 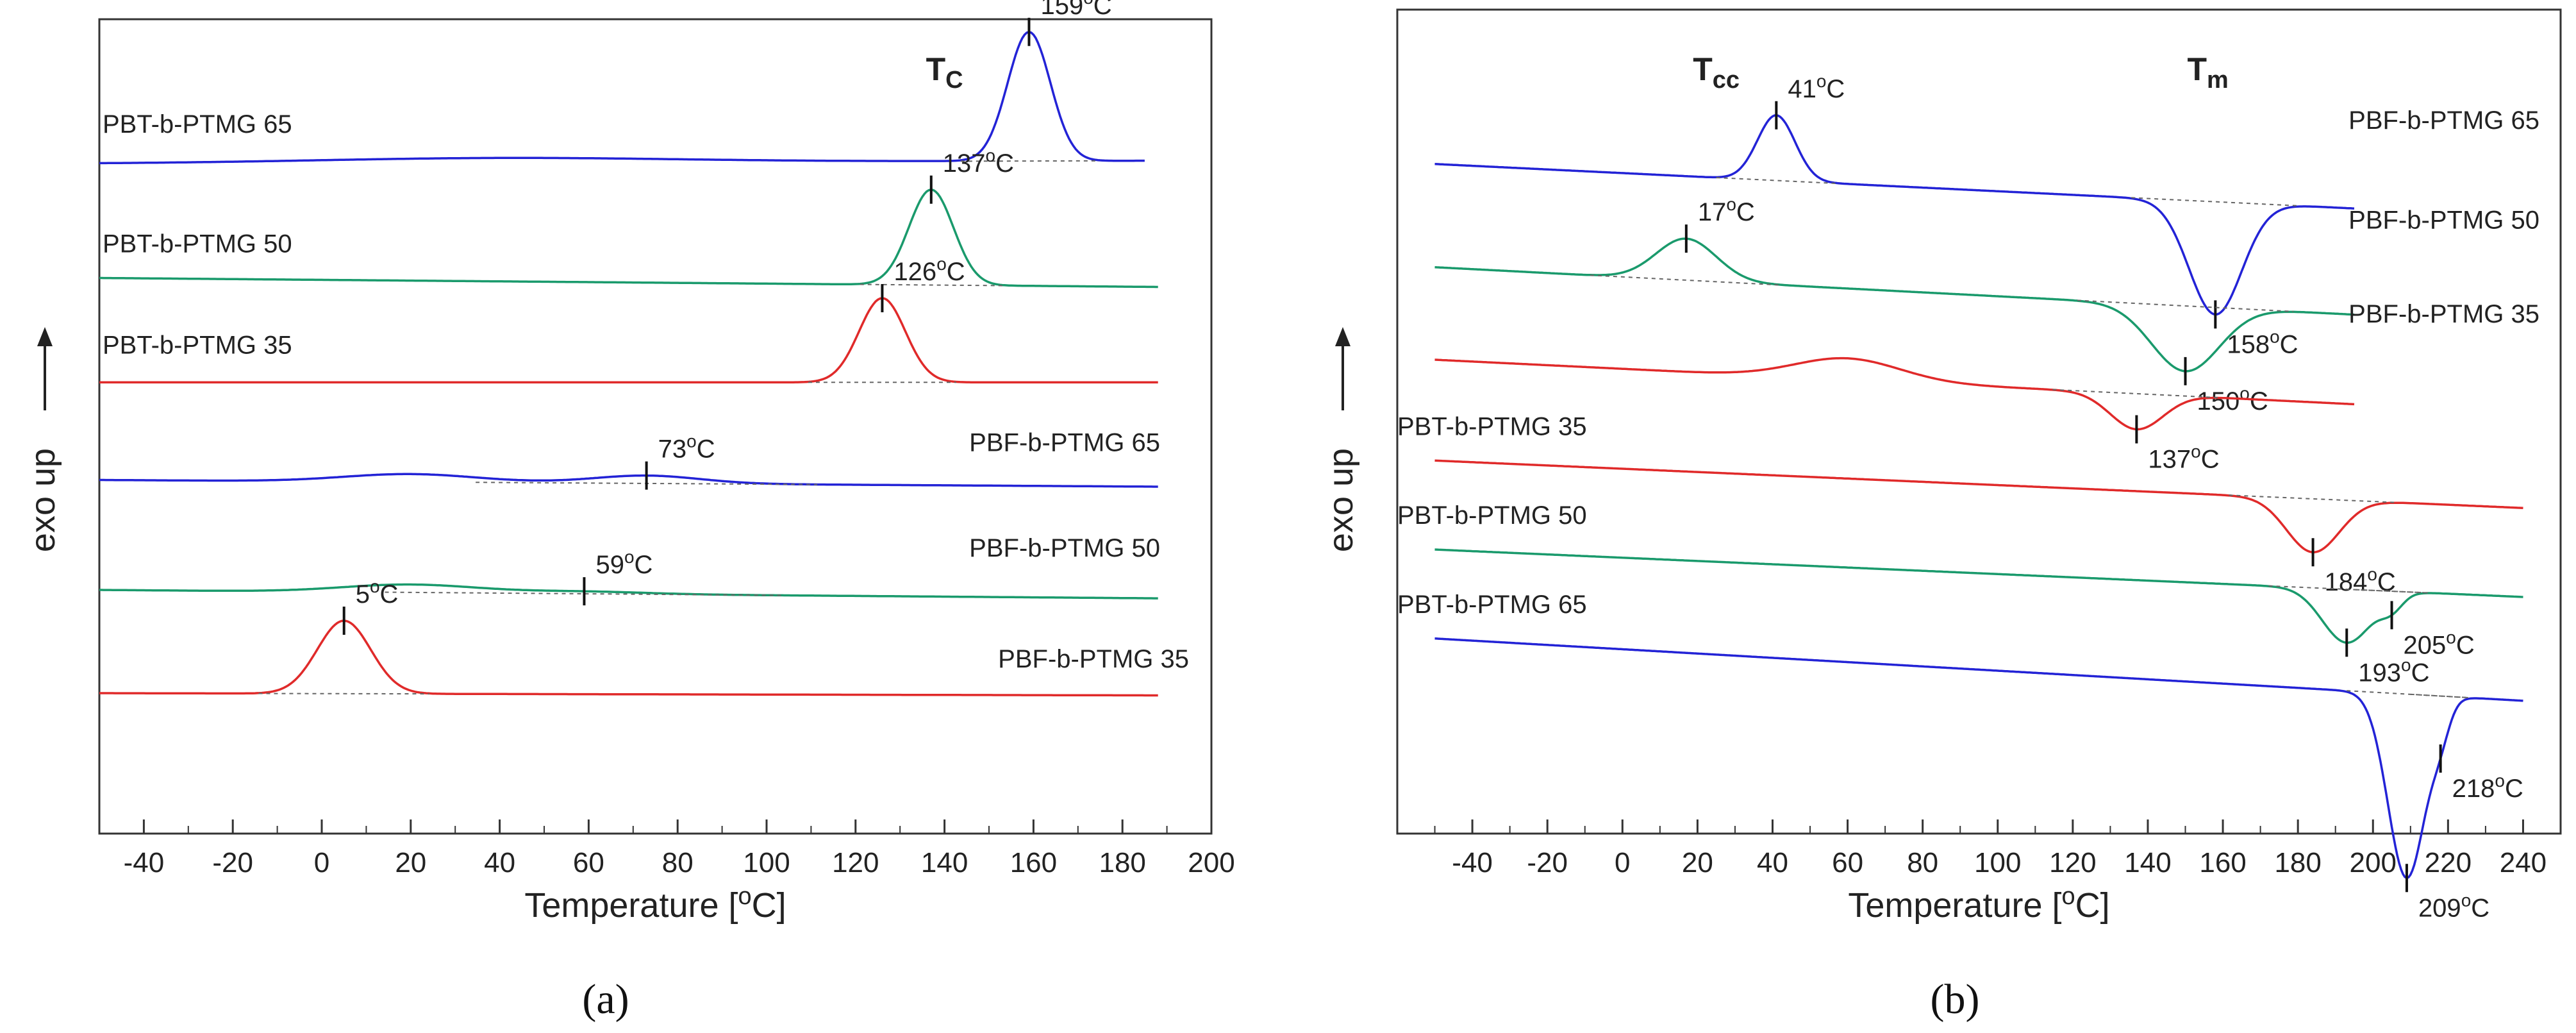 What do you see at coordinates (623, 563) in the screenshot?
I see `peak-label: 59oC` at bounding box center [623, 563].